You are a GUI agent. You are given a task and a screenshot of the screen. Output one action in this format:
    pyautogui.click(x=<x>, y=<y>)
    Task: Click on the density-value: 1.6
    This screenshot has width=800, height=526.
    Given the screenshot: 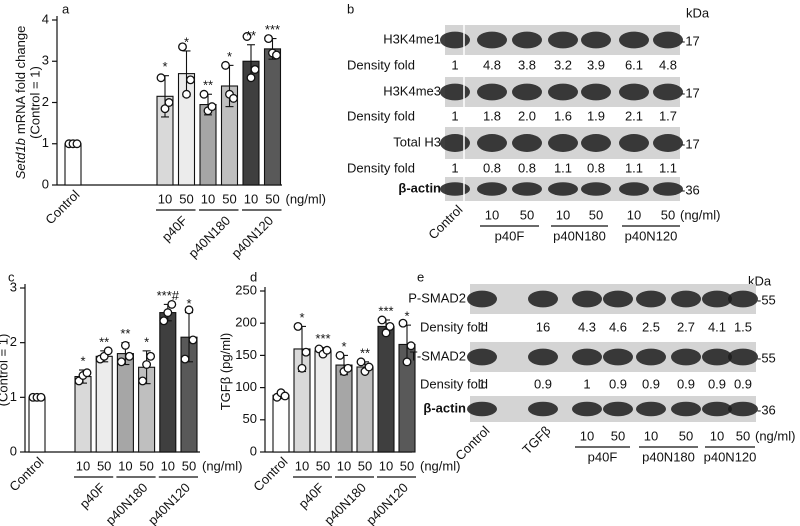 What is the action you would take?
    pyautogui.click(x=563, y=115)
    